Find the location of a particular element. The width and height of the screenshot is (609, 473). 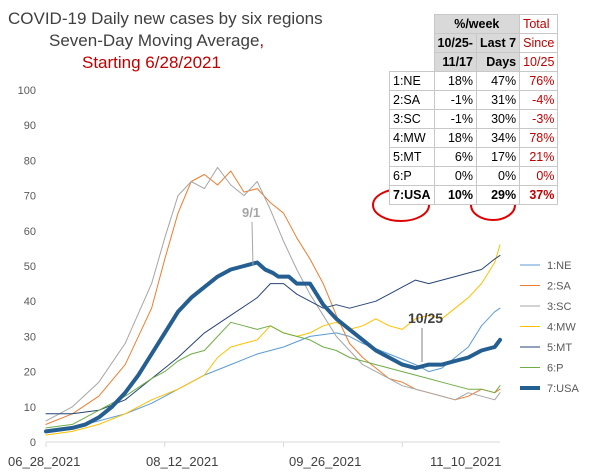

x-tick-label: 08_12_2021 is located at coordinates (182, 461).